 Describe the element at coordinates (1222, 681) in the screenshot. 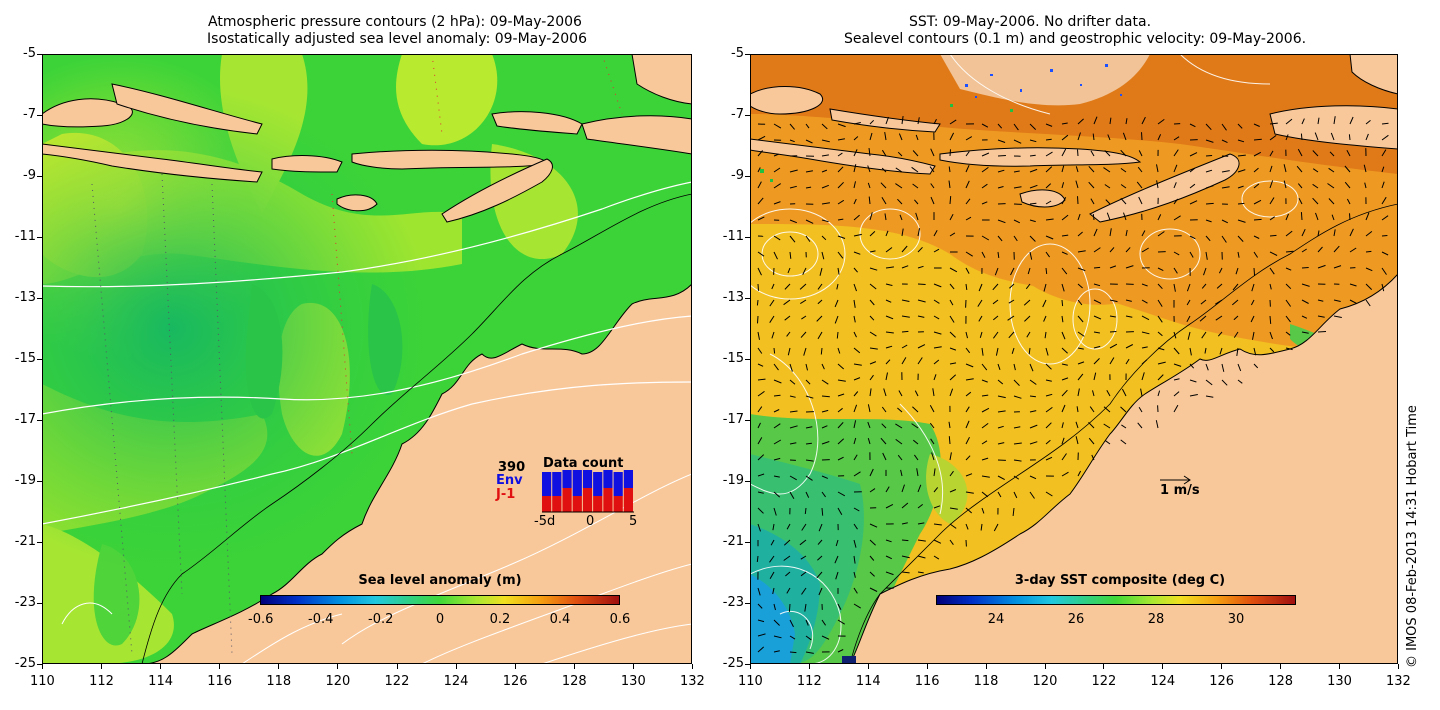

I see `right-map-x-tick-label: 126` at that location.